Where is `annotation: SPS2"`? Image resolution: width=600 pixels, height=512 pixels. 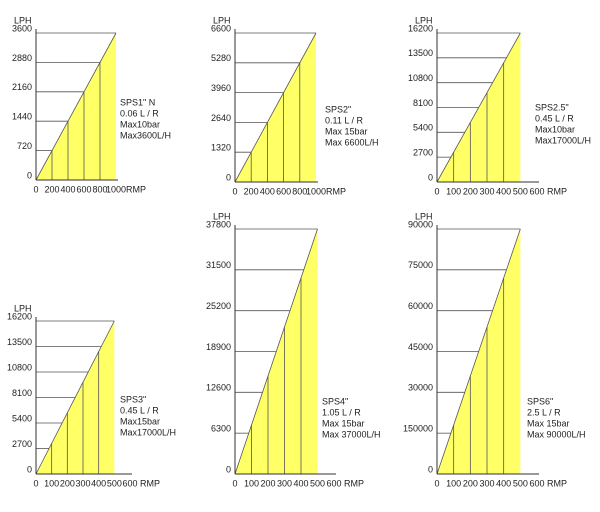
annotation: SPS2" is located at coordinates (338, 109).